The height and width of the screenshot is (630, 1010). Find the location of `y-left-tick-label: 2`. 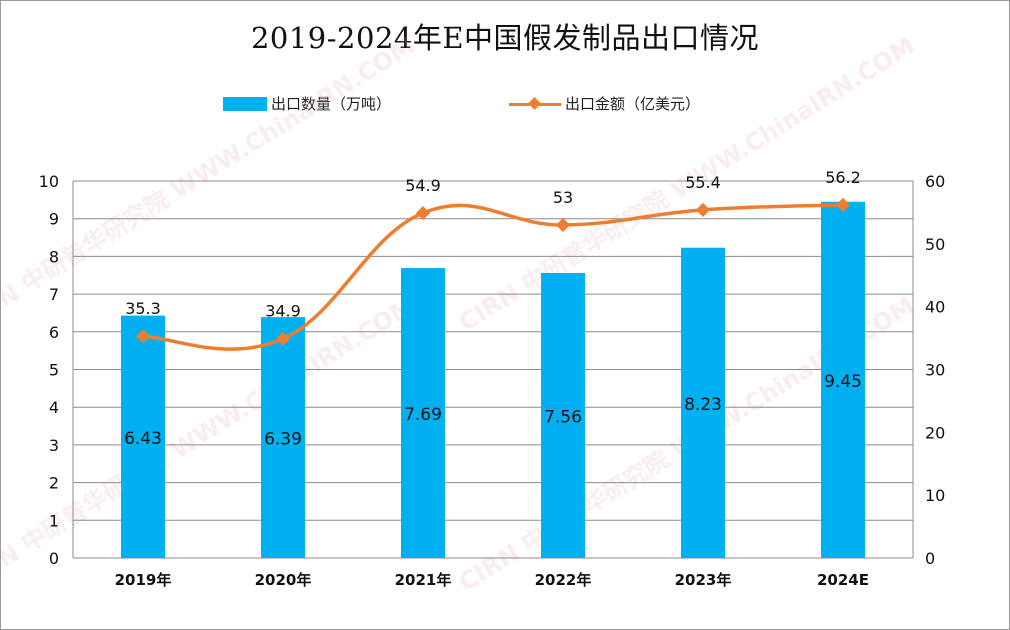

y-left-tick-label: 2 is located at coordinates (54, 483).